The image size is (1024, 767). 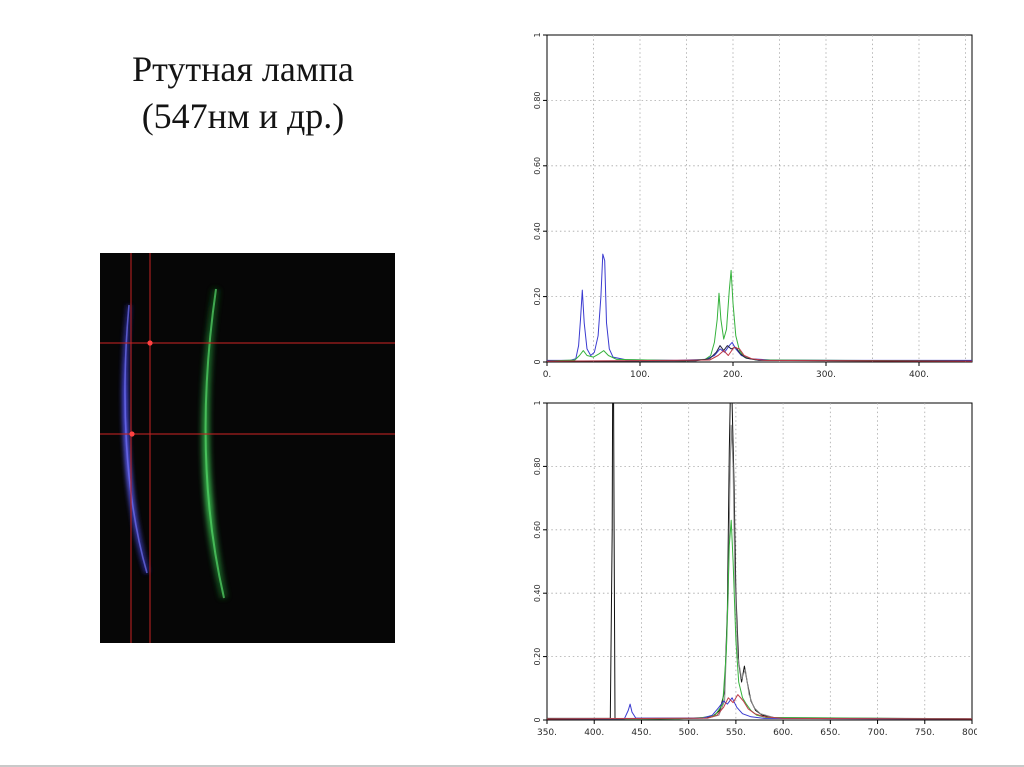 What do you see at coordinates (830, 733) in the screenshot?
I see `svg-text: 650.` at bounding box center [830, 733].